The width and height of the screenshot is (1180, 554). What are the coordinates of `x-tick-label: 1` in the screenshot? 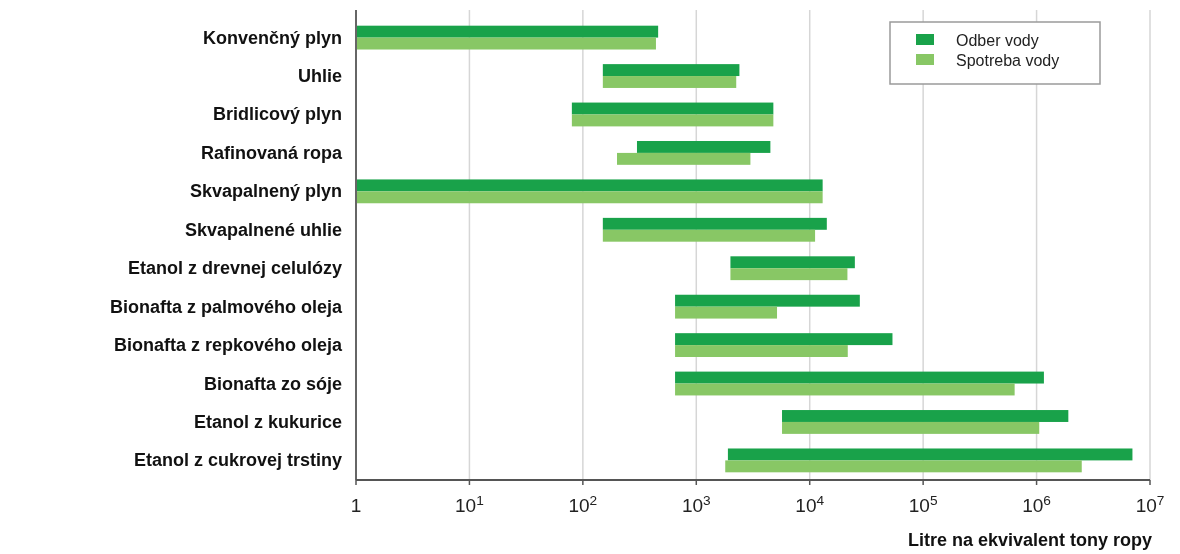 It's located at (356, 505).